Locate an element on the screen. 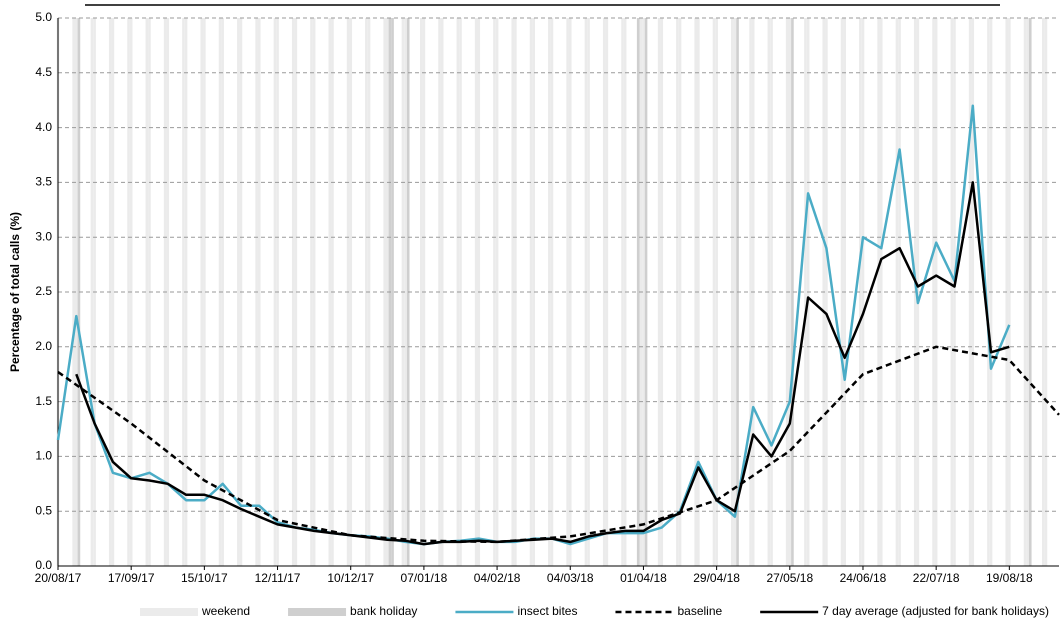 The image size is (1061, 624). y-tick-label: 4.5 is located at coordinates (43, 72).